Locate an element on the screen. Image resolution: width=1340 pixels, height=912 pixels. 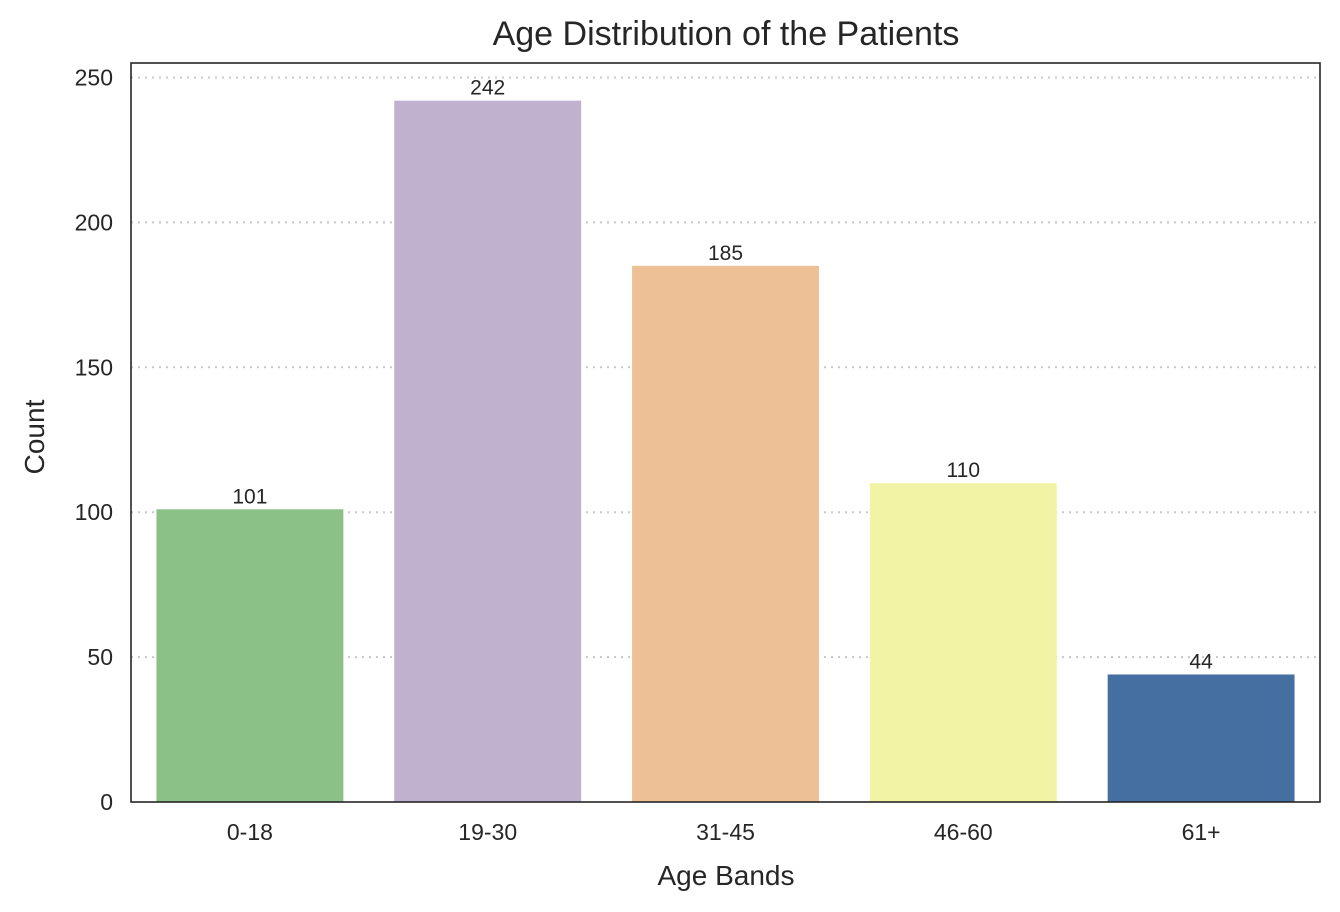
x-tick-label: 31-45 is located at coordinates (725, 832).